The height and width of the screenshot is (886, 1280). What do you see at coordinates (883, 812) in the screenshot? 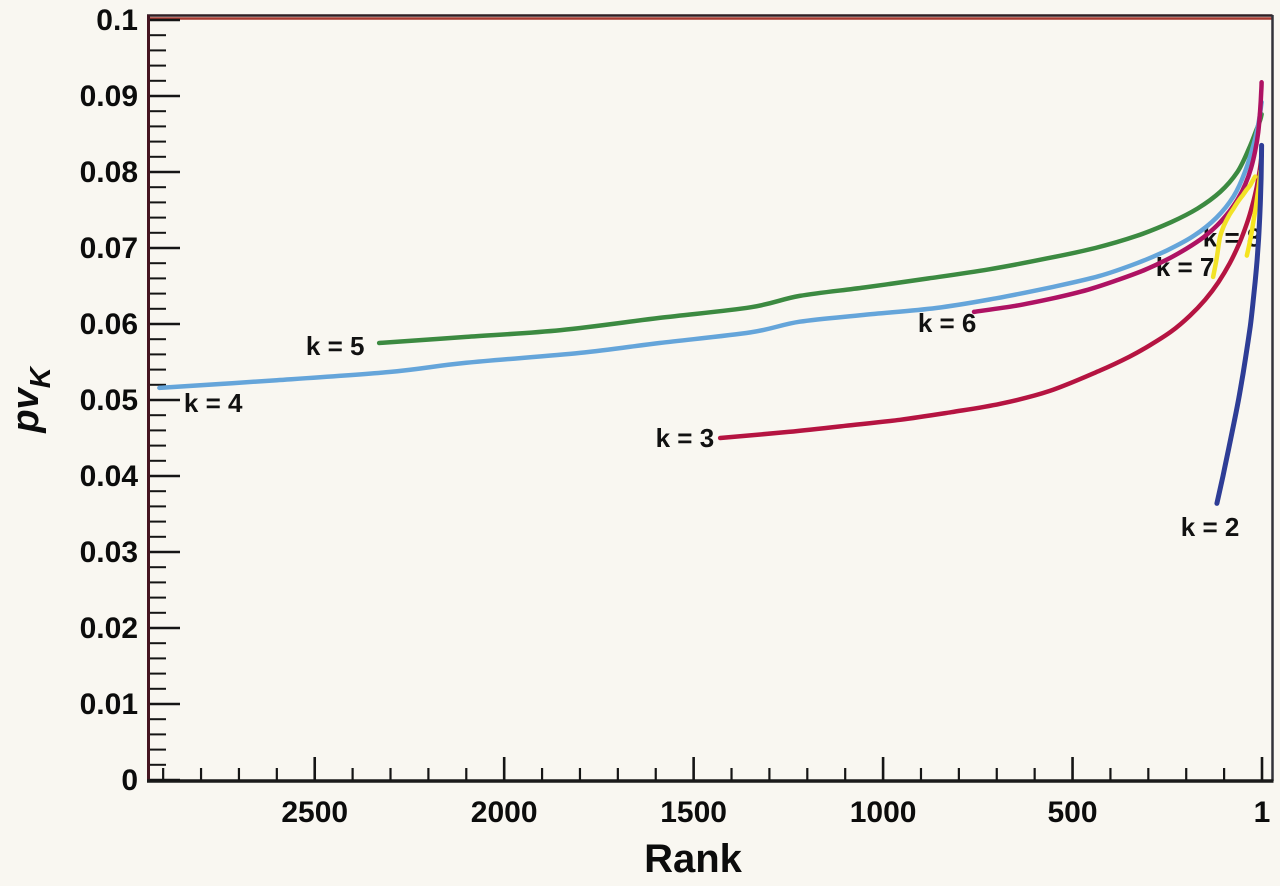
I see `x-tick-label: 1000` at bounding box center [883, 812].